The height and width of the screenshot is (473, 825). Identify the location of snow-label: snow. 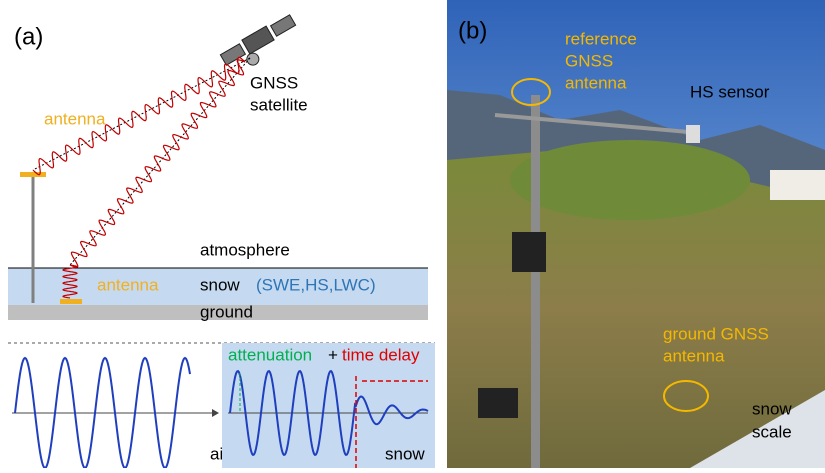
(220, 284).